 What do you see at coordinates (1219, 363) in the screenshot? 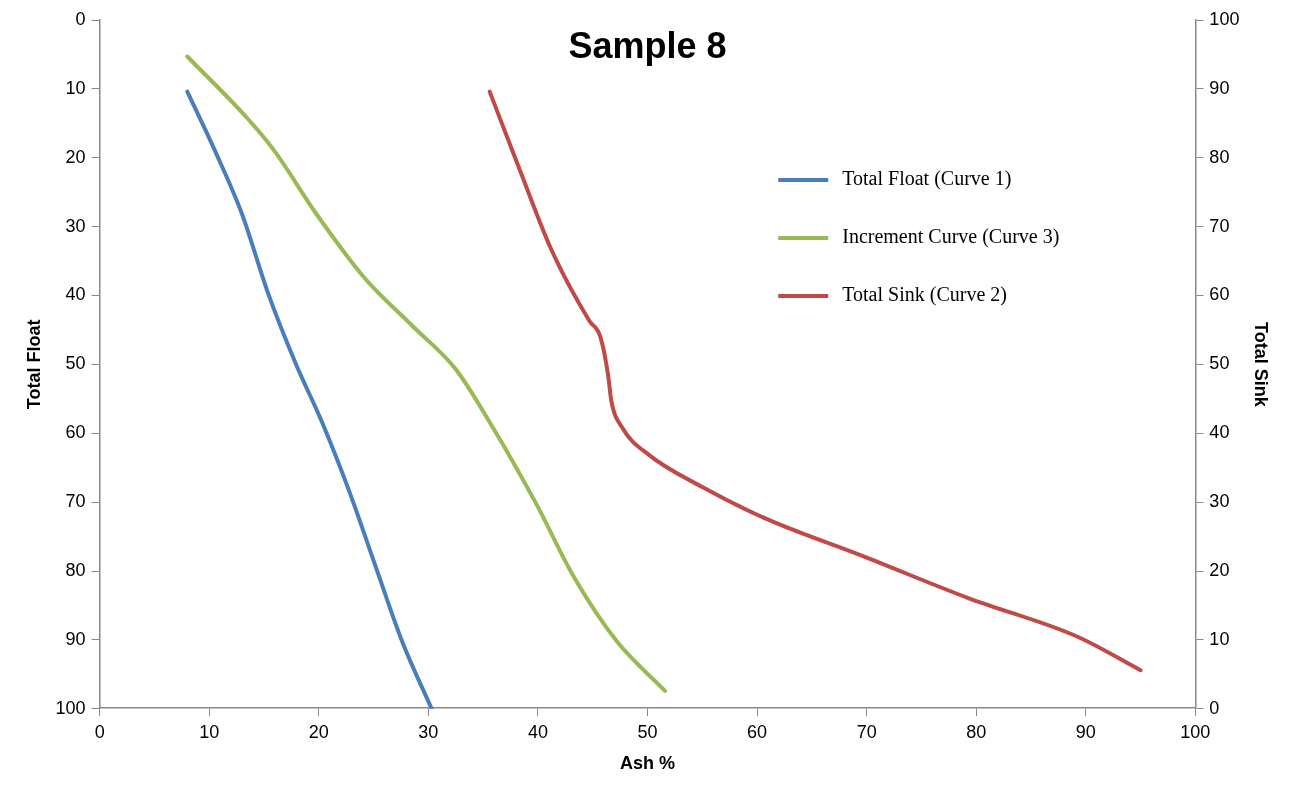
I see `y2-tick-label: 50` at bounding box center [1219, 363].